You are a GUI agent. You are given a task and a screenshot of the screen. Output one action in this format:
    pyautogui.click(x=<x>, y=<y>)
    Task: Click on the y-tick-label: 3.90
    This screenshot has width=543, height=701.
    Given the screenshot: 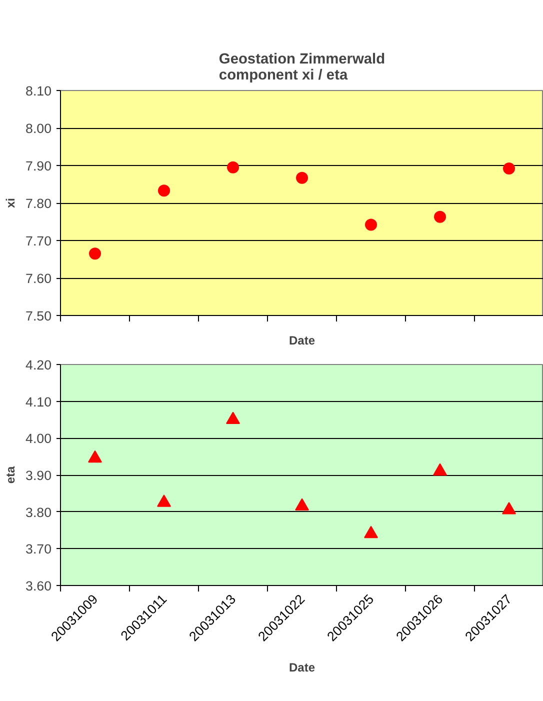 What is the action you would take?
    pyautogui.click(x=39, y=475)
    